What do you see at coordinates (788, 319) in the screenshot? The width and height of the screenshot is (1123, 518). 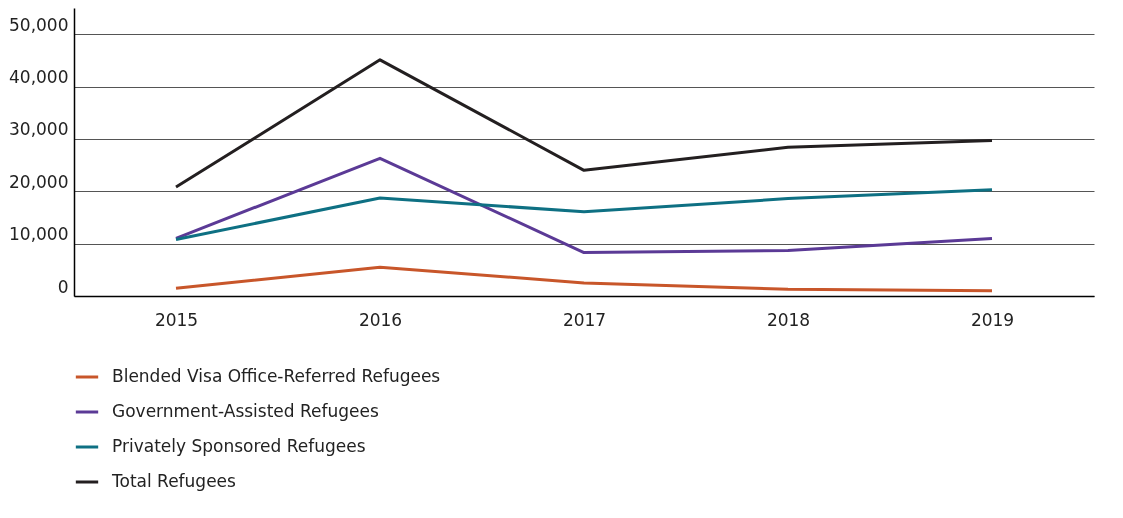 I see `x-tick-label: 2018` at bounding box center [788, 319].